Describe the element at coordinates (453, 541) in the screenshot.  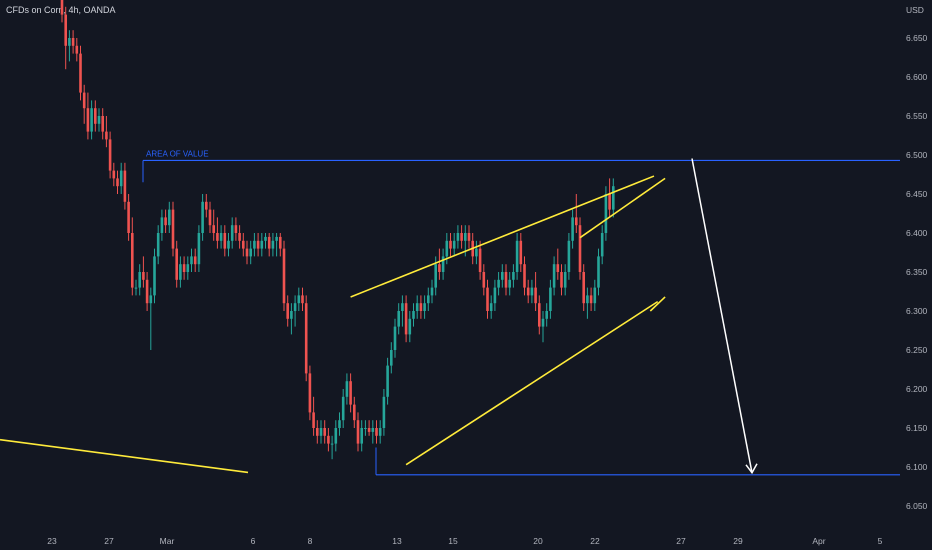
I see `time-tick: 15` at that location.